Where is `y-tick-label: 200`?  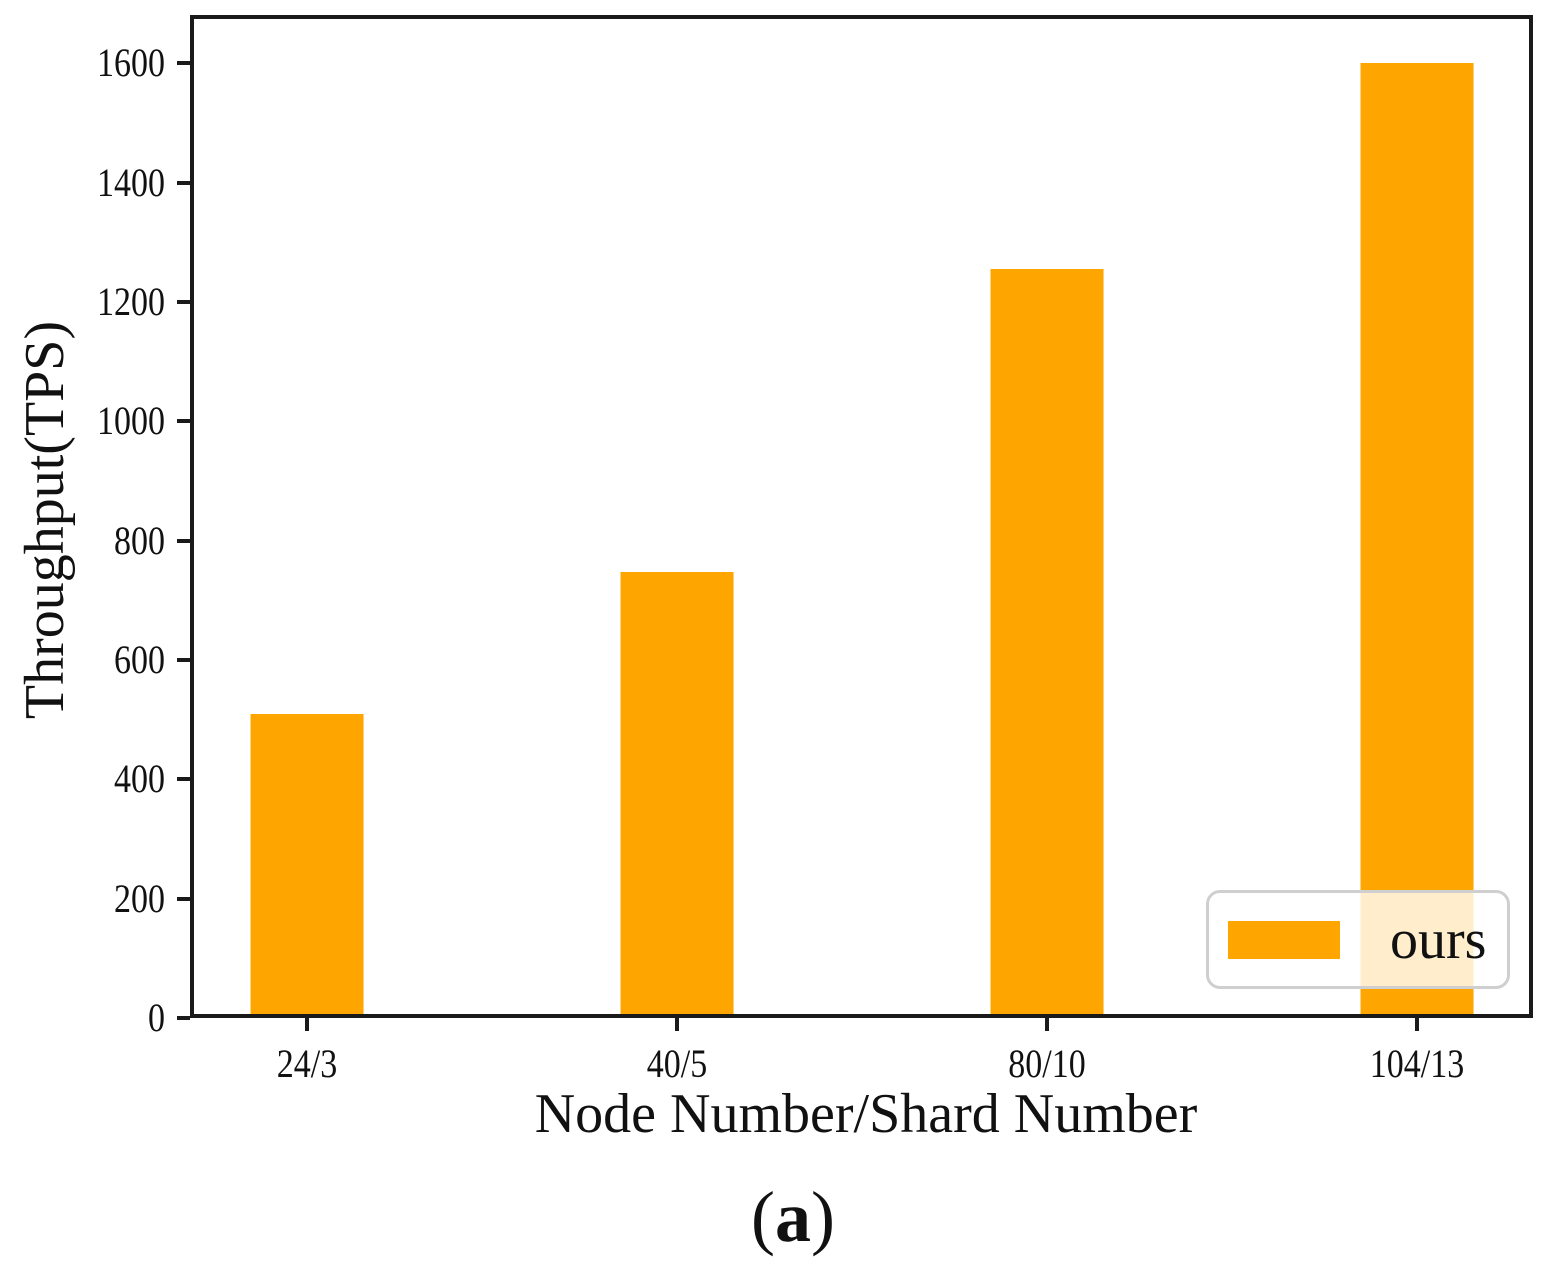
y-tick-label: 200 is located at coordinates (139, 898).